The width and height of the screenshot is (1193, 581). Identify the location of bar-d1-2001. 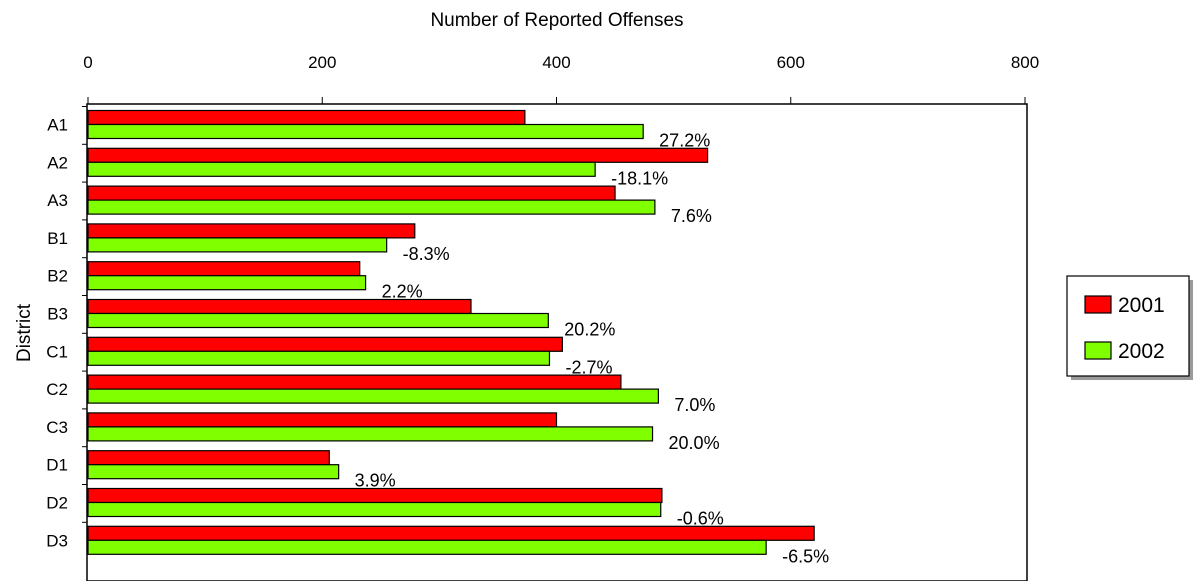
(208, 458).